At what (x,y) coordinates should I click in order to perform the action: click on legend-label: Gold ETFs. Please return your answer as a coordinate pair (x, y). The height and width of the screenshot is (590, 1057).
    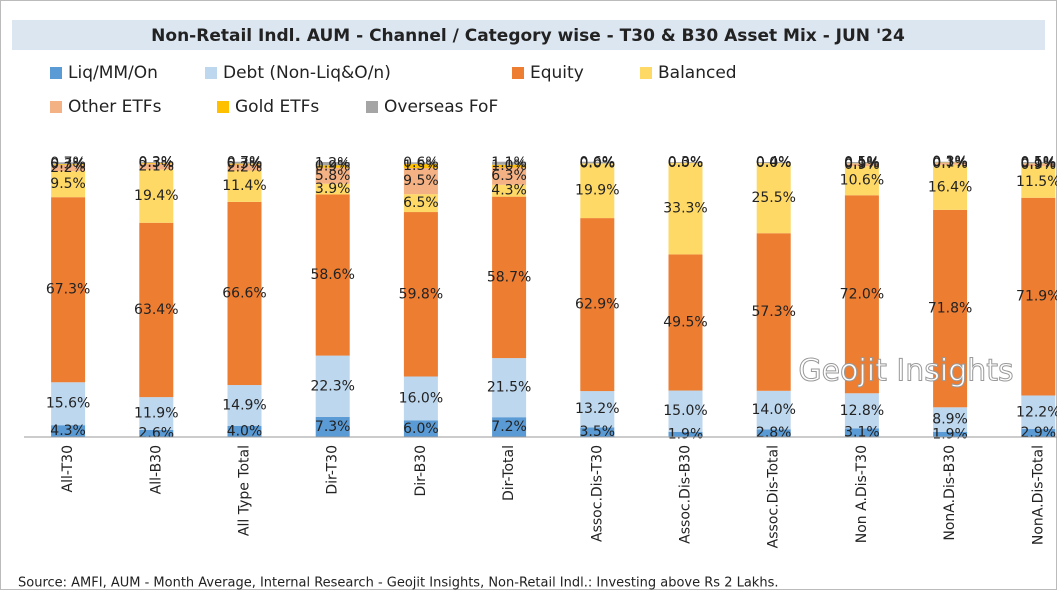
    Looking at the image, I should click on (277, 107).